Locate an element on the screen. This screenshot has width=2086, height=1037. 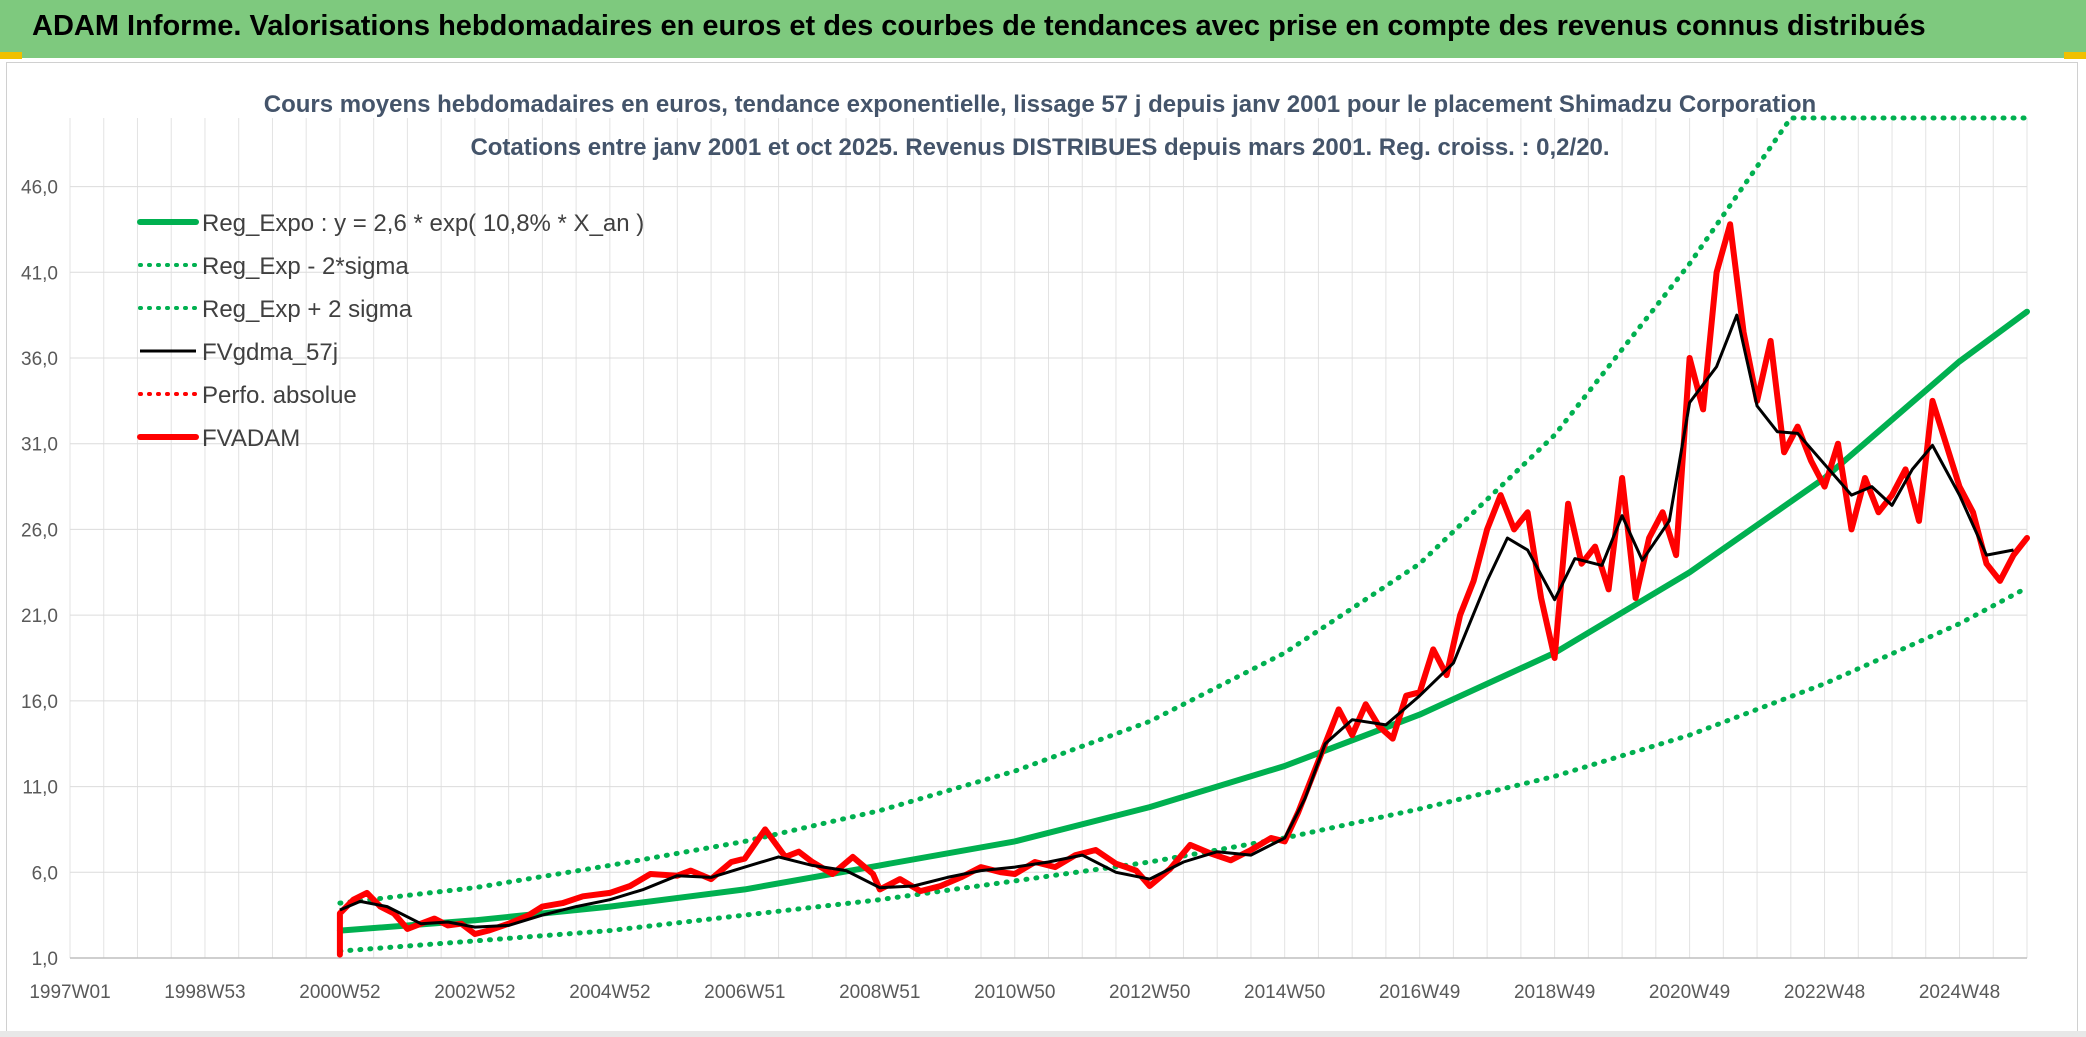
y-tick-label: 26,0 is located at coordinates (39, 530).